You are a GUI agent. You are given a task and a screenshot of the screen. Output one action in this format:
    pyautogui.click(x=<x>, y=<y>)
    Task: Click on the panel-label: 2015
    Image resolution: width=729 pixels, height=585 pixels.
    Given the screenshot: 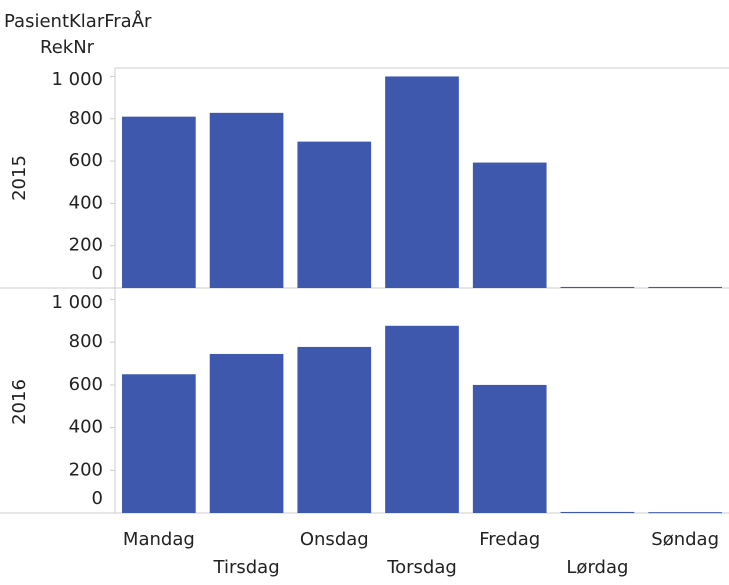 What is the action you would take?
    pyautogui.click(x=19, y=178)
    